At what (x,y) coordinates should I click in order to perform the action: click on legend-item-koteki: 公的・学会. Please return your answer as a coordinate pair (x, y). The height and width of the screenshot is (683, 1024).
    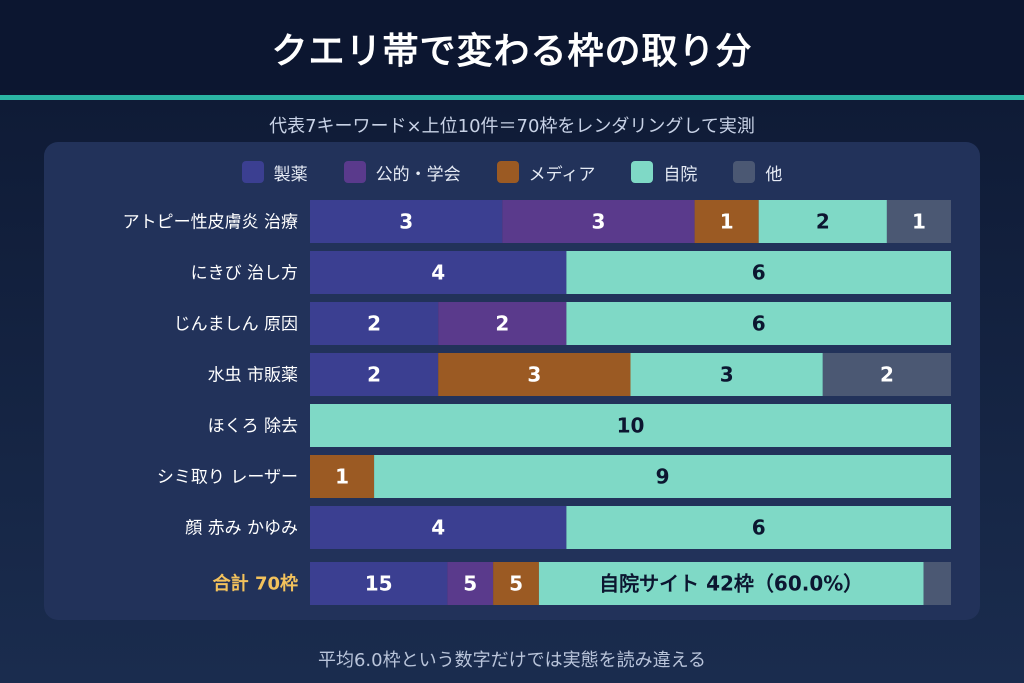
    Looking at the image, I should click on (402, 172).